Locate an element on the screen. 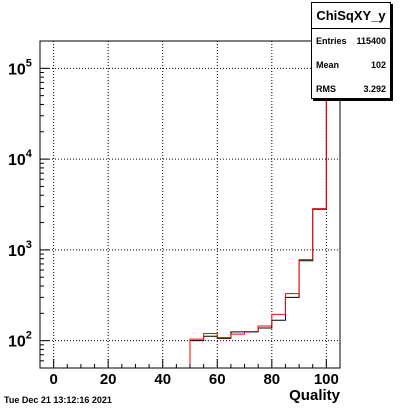 The width and height of the screenshot is (400, 409). x-axis-title: Quality is located at coordinates (315, 395).